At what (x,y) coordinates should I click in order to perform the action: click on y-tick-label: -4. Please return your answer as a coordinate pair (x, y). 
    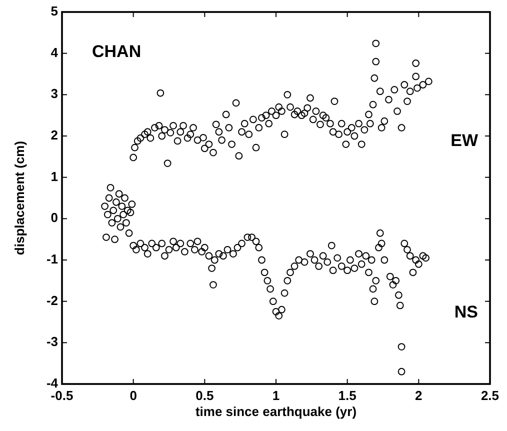
    Looking at the image, I should click on (52, 382).